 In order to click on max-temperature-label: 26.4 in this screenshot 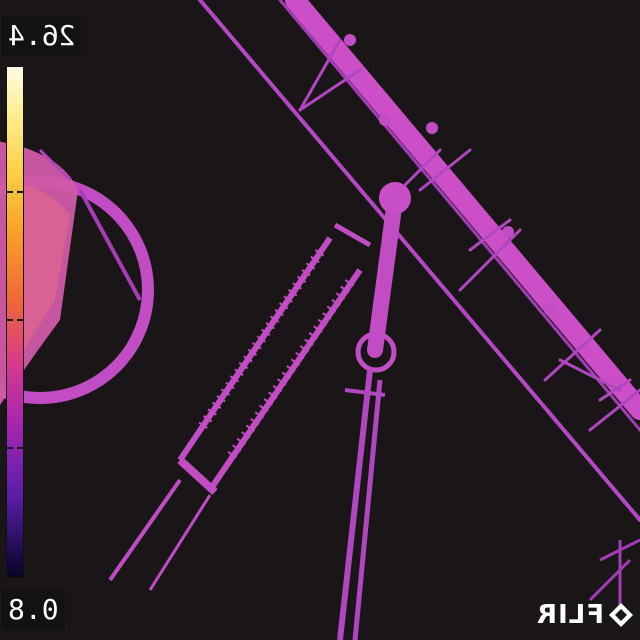, I will do `click(42, 36)`.